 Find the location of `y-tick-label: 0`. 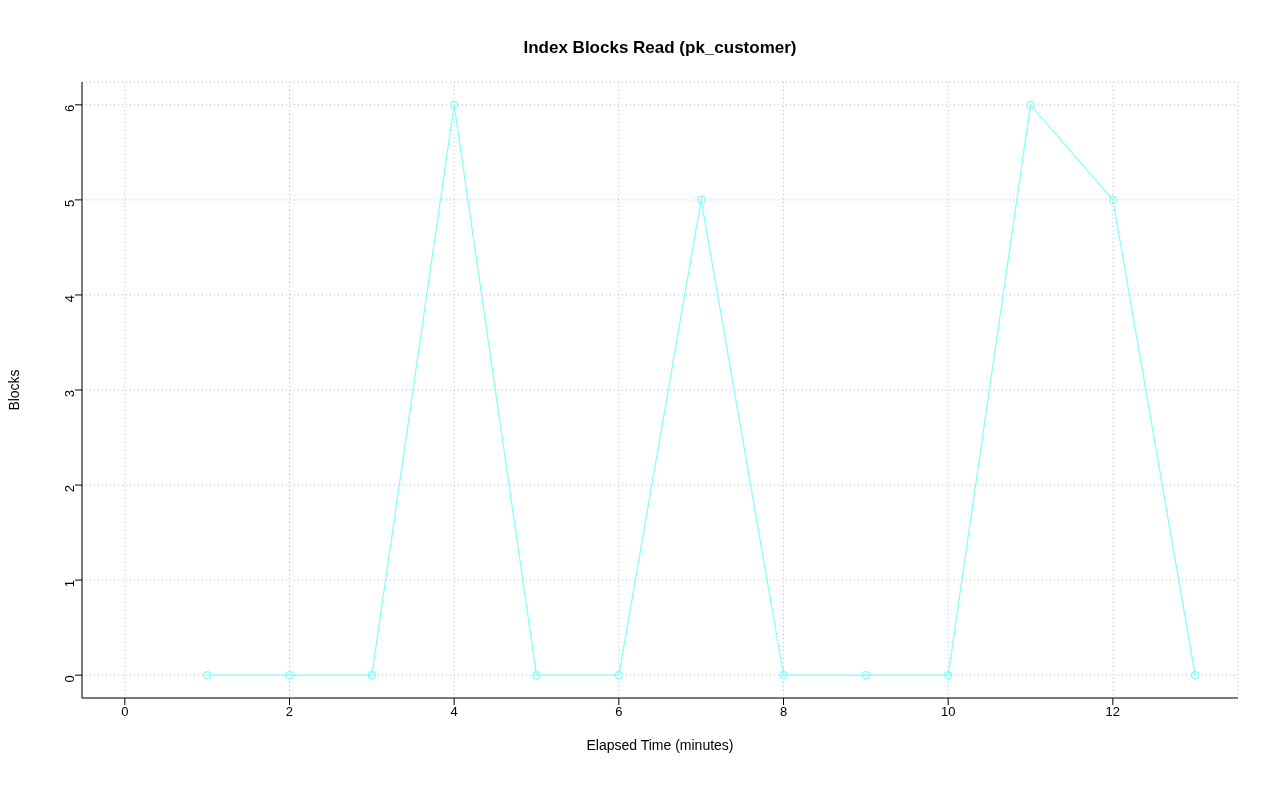

y-tick-label: 0 is located at coordinates (69, 679).